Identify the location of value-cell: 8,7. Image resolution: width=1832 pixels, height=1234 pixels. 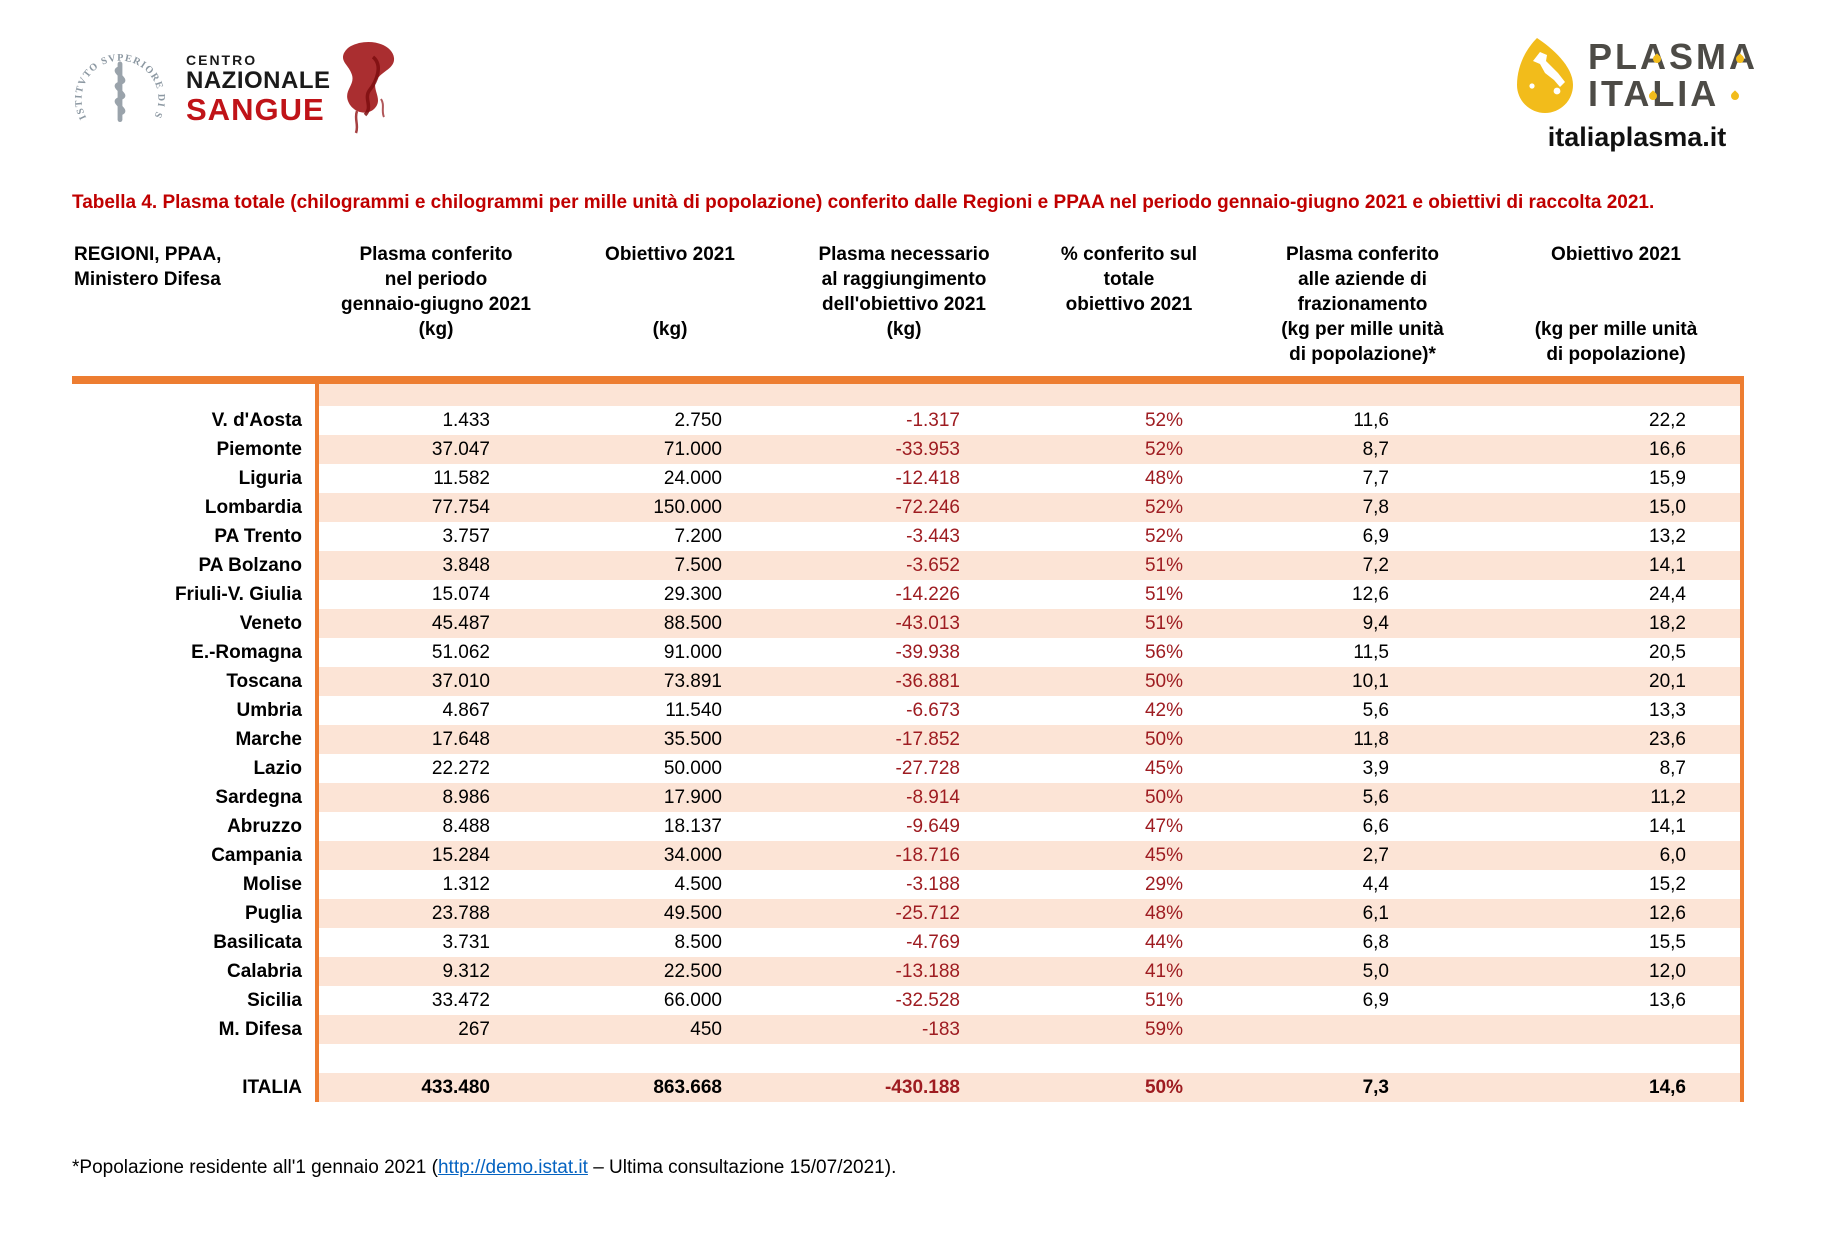
(1617, 768).